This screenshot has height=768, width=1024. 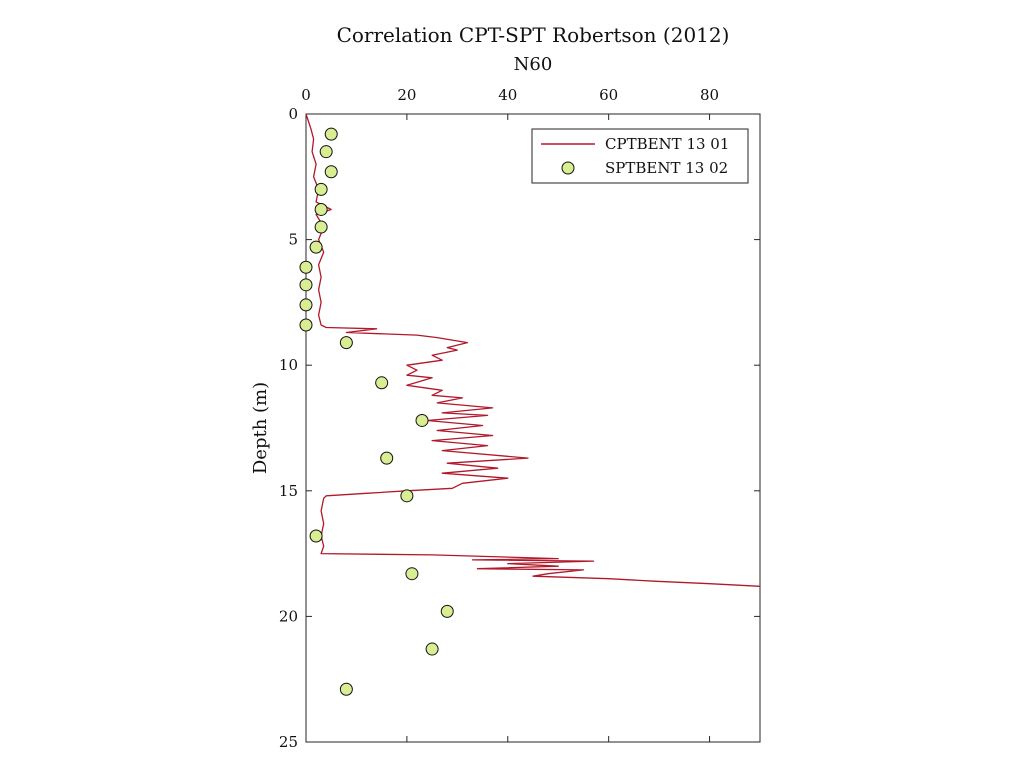 What do you see at coordinates (293, 240) in the screenshot?
I see `y-tick-label: 5` at bounding box center [293, 240].